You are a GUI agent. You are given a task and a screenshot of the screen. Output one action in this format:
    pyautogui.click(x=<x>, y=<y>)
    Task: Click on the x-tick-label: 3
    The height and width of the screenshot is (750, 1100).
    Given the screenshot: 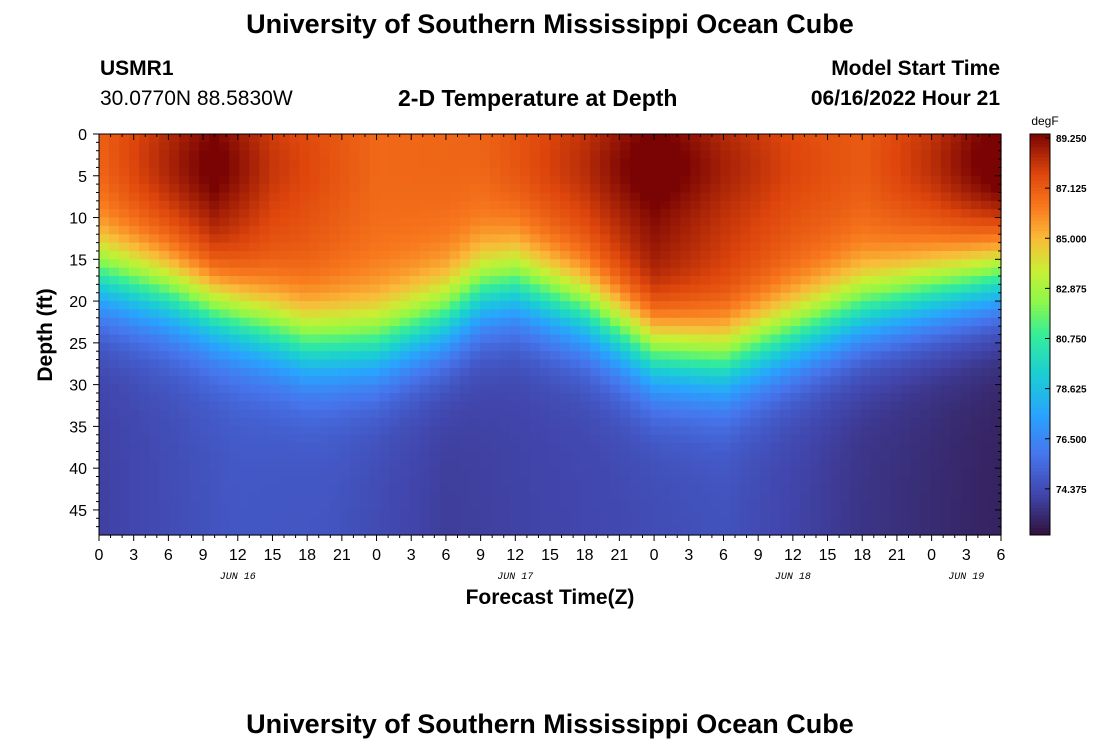 What is the action you would take?
    pyautogui.click(x=688, y=555)
    